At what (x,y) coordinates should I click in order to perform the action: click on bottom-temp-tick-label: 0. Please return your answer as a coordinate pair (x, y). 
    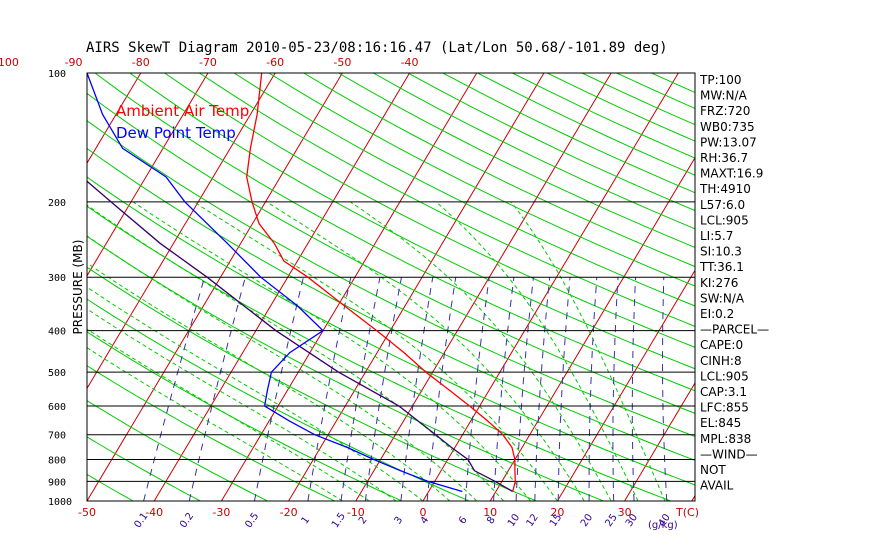
    Looking at the image, I should click on (423, 512).